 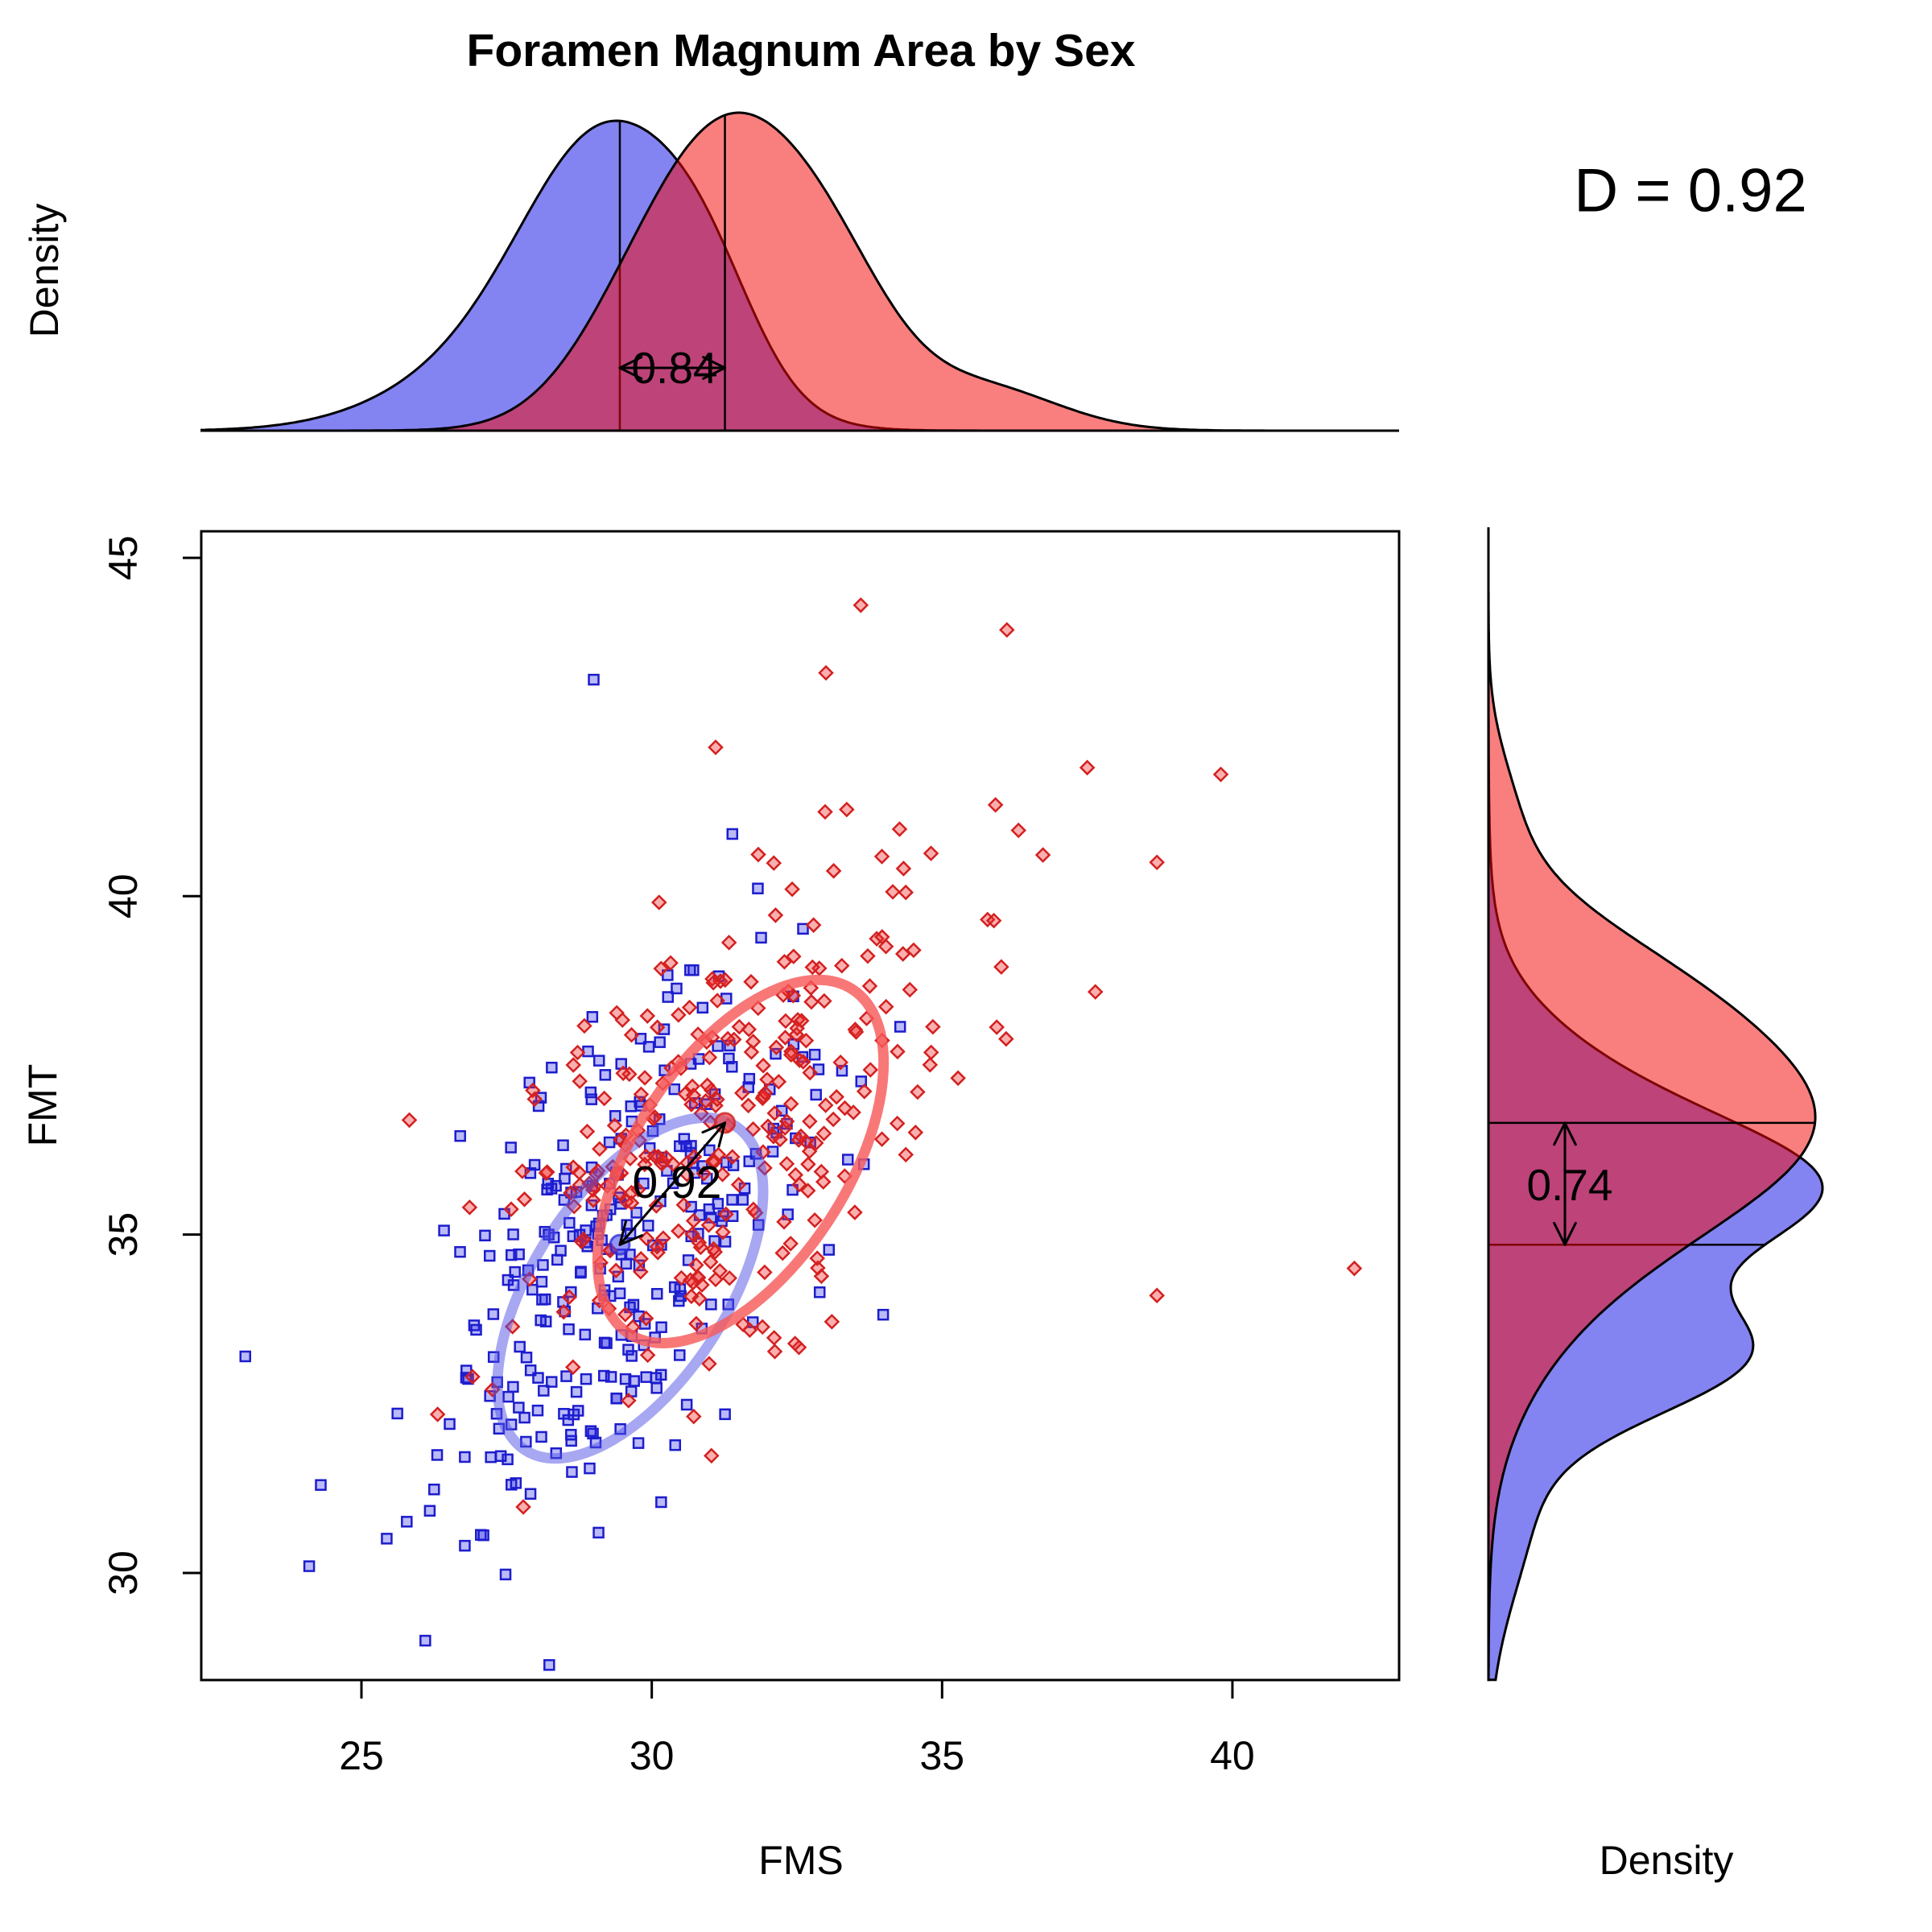 What do you see at coordinates (1690, 190) in the screenshot?
I see `d-statistic-label: D = 0.92` at bounding box center [1690, 190].